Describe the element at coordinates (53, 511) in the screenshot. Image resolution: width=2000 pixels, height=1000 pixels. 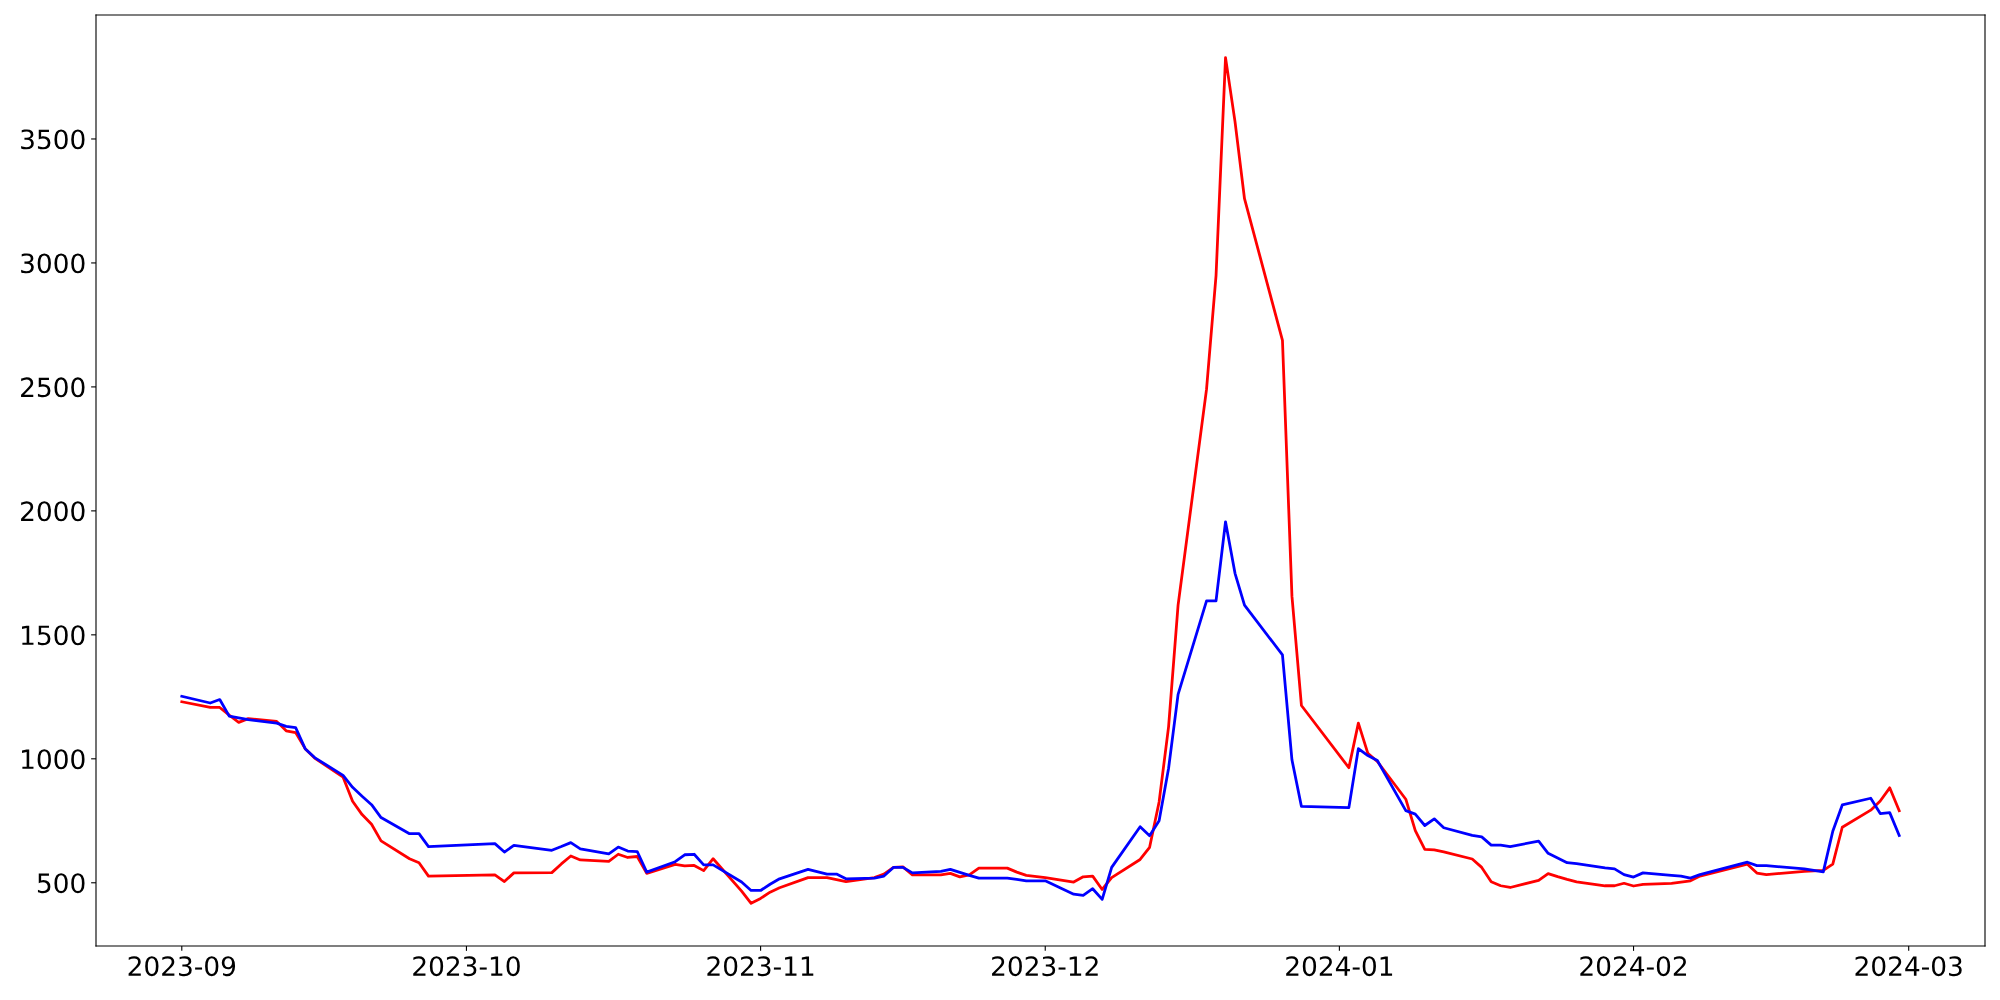
I see `y-tick-label: 2000` at that location.